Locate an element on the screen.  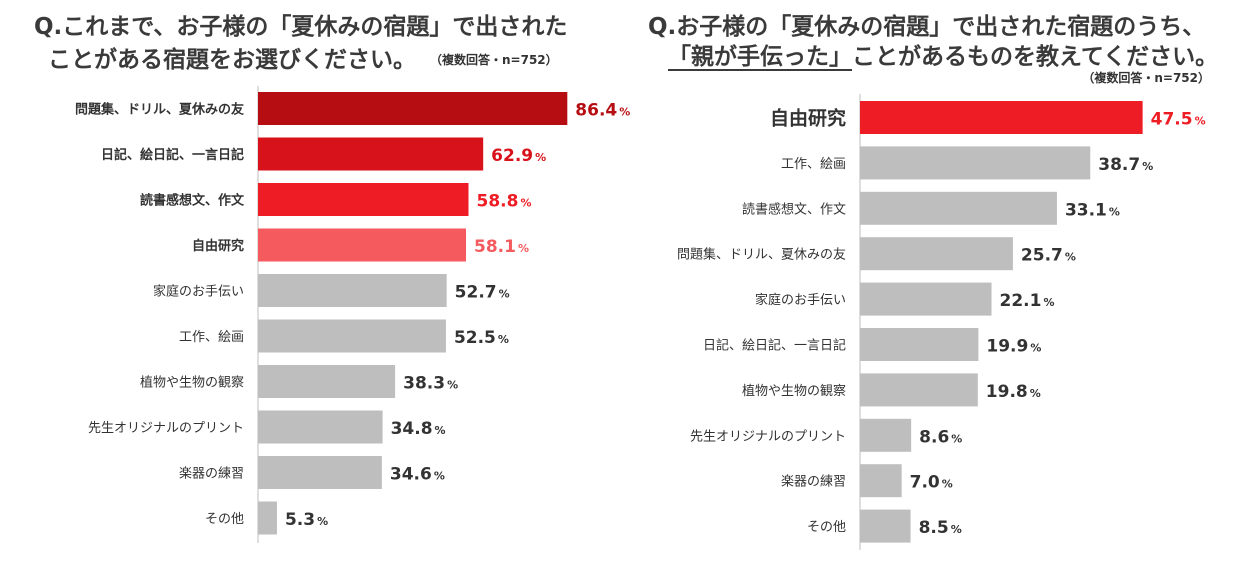
right-value-label: 47.5% is located at coordinates (1178, 120).